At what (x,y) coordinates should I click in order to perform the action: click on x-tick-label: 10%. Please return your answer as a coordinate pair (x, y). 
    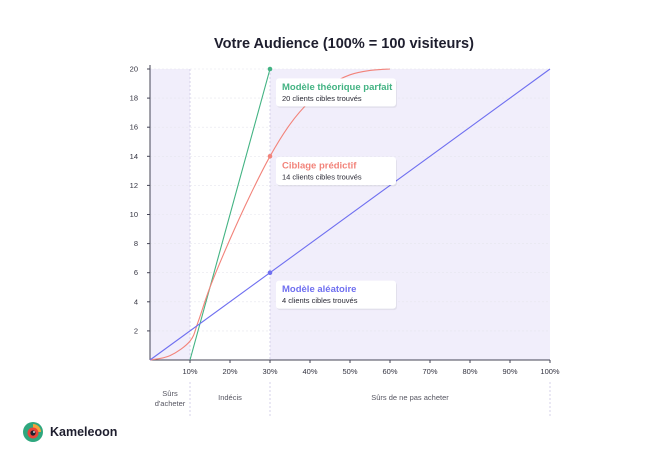
    Looking at the image, I should click on (189, 371).